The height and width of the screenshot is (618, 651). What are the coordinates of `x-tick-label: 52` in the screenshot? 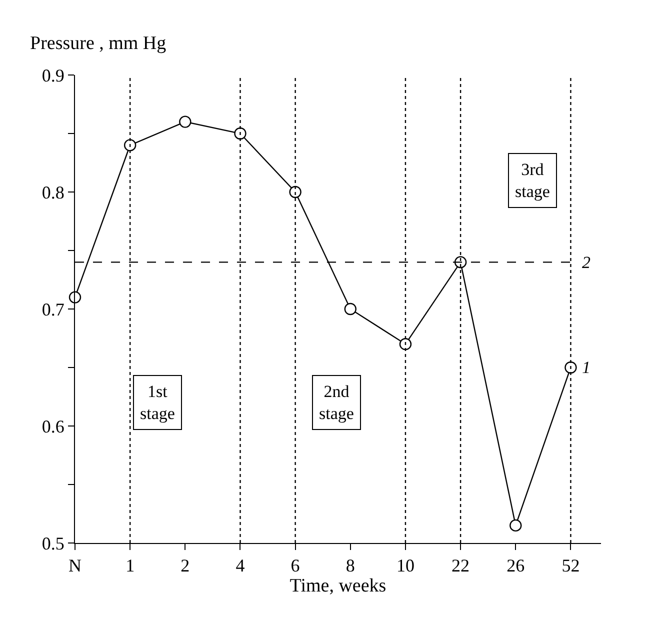 It's located at (571, 566).